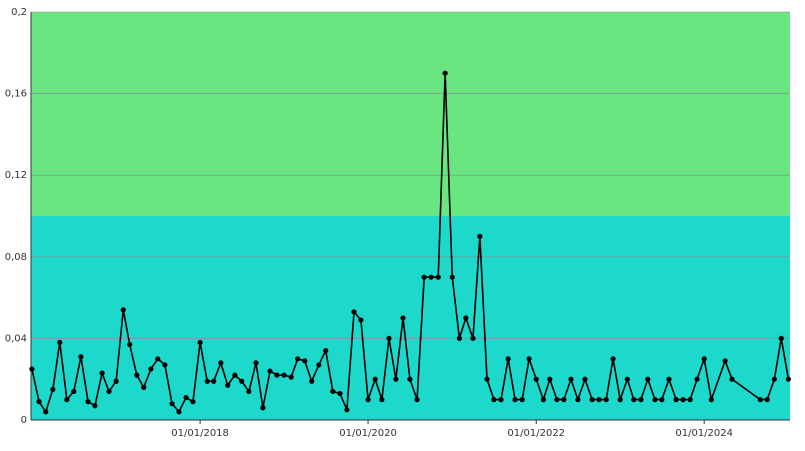  Describe the element at coordinates (16, 94) in the screenshot. I see `y-tick-label: 0,16` at that location.